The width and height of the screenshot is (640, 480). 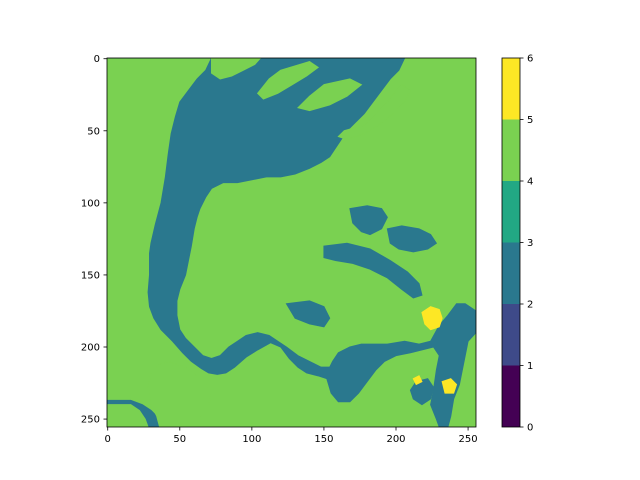 I want to click on x-axis: 0 50 100 150 200 250, so click(x=291, y=436).